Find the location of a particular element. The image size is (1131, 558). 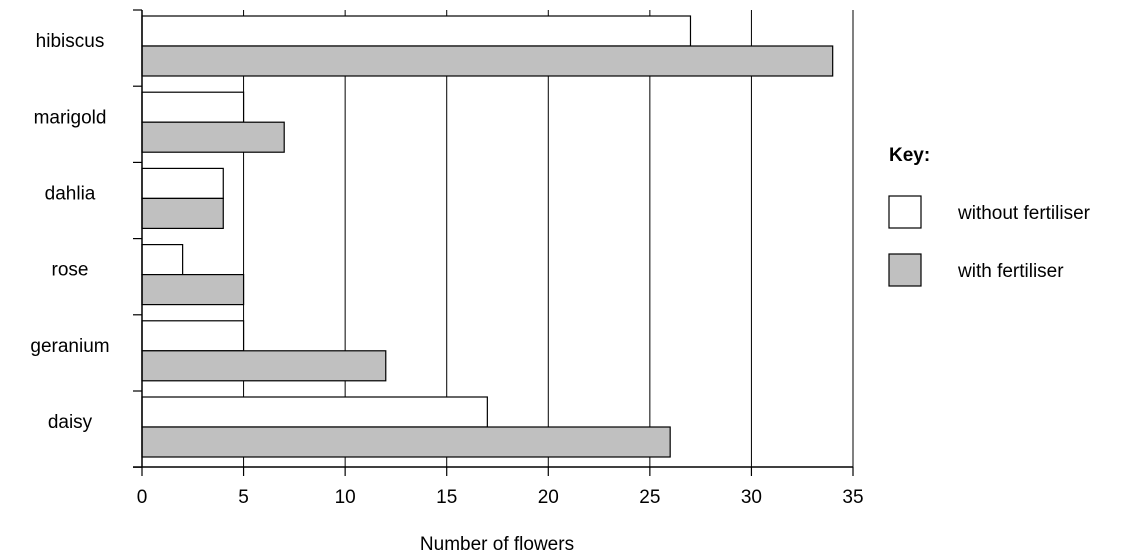

x-axis-title: Number of flowers is located at coordinates (497, 544).